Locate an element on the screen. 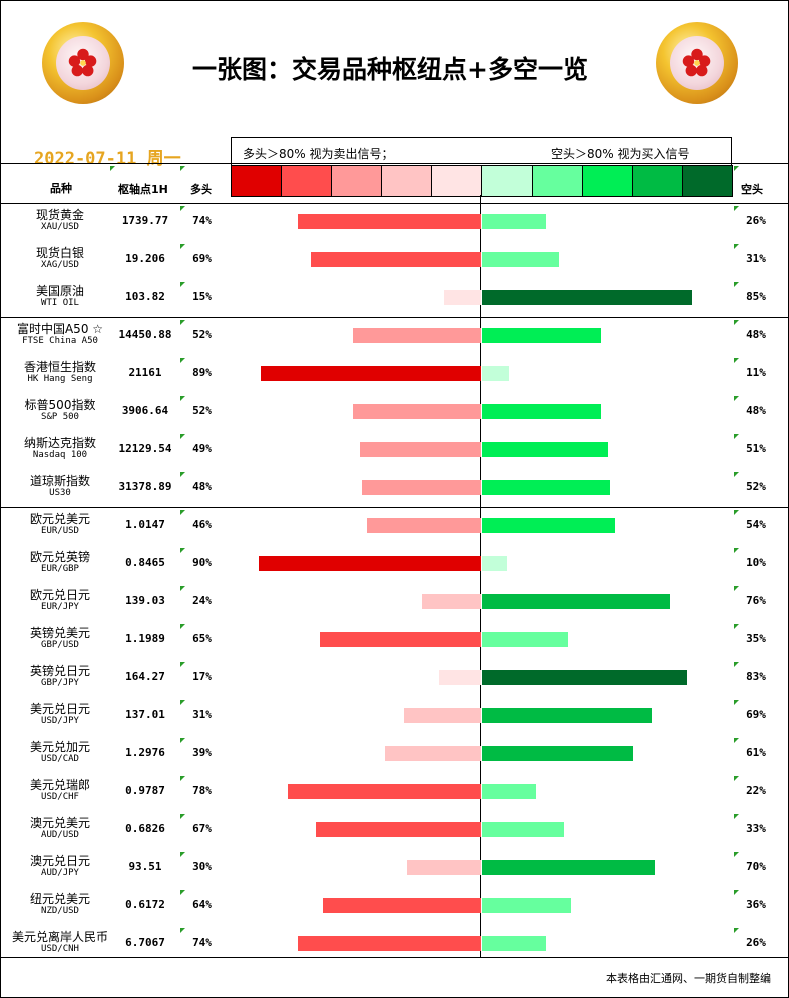  symbol-cn-label: 现货白银 is located at coordinates (59, 253).